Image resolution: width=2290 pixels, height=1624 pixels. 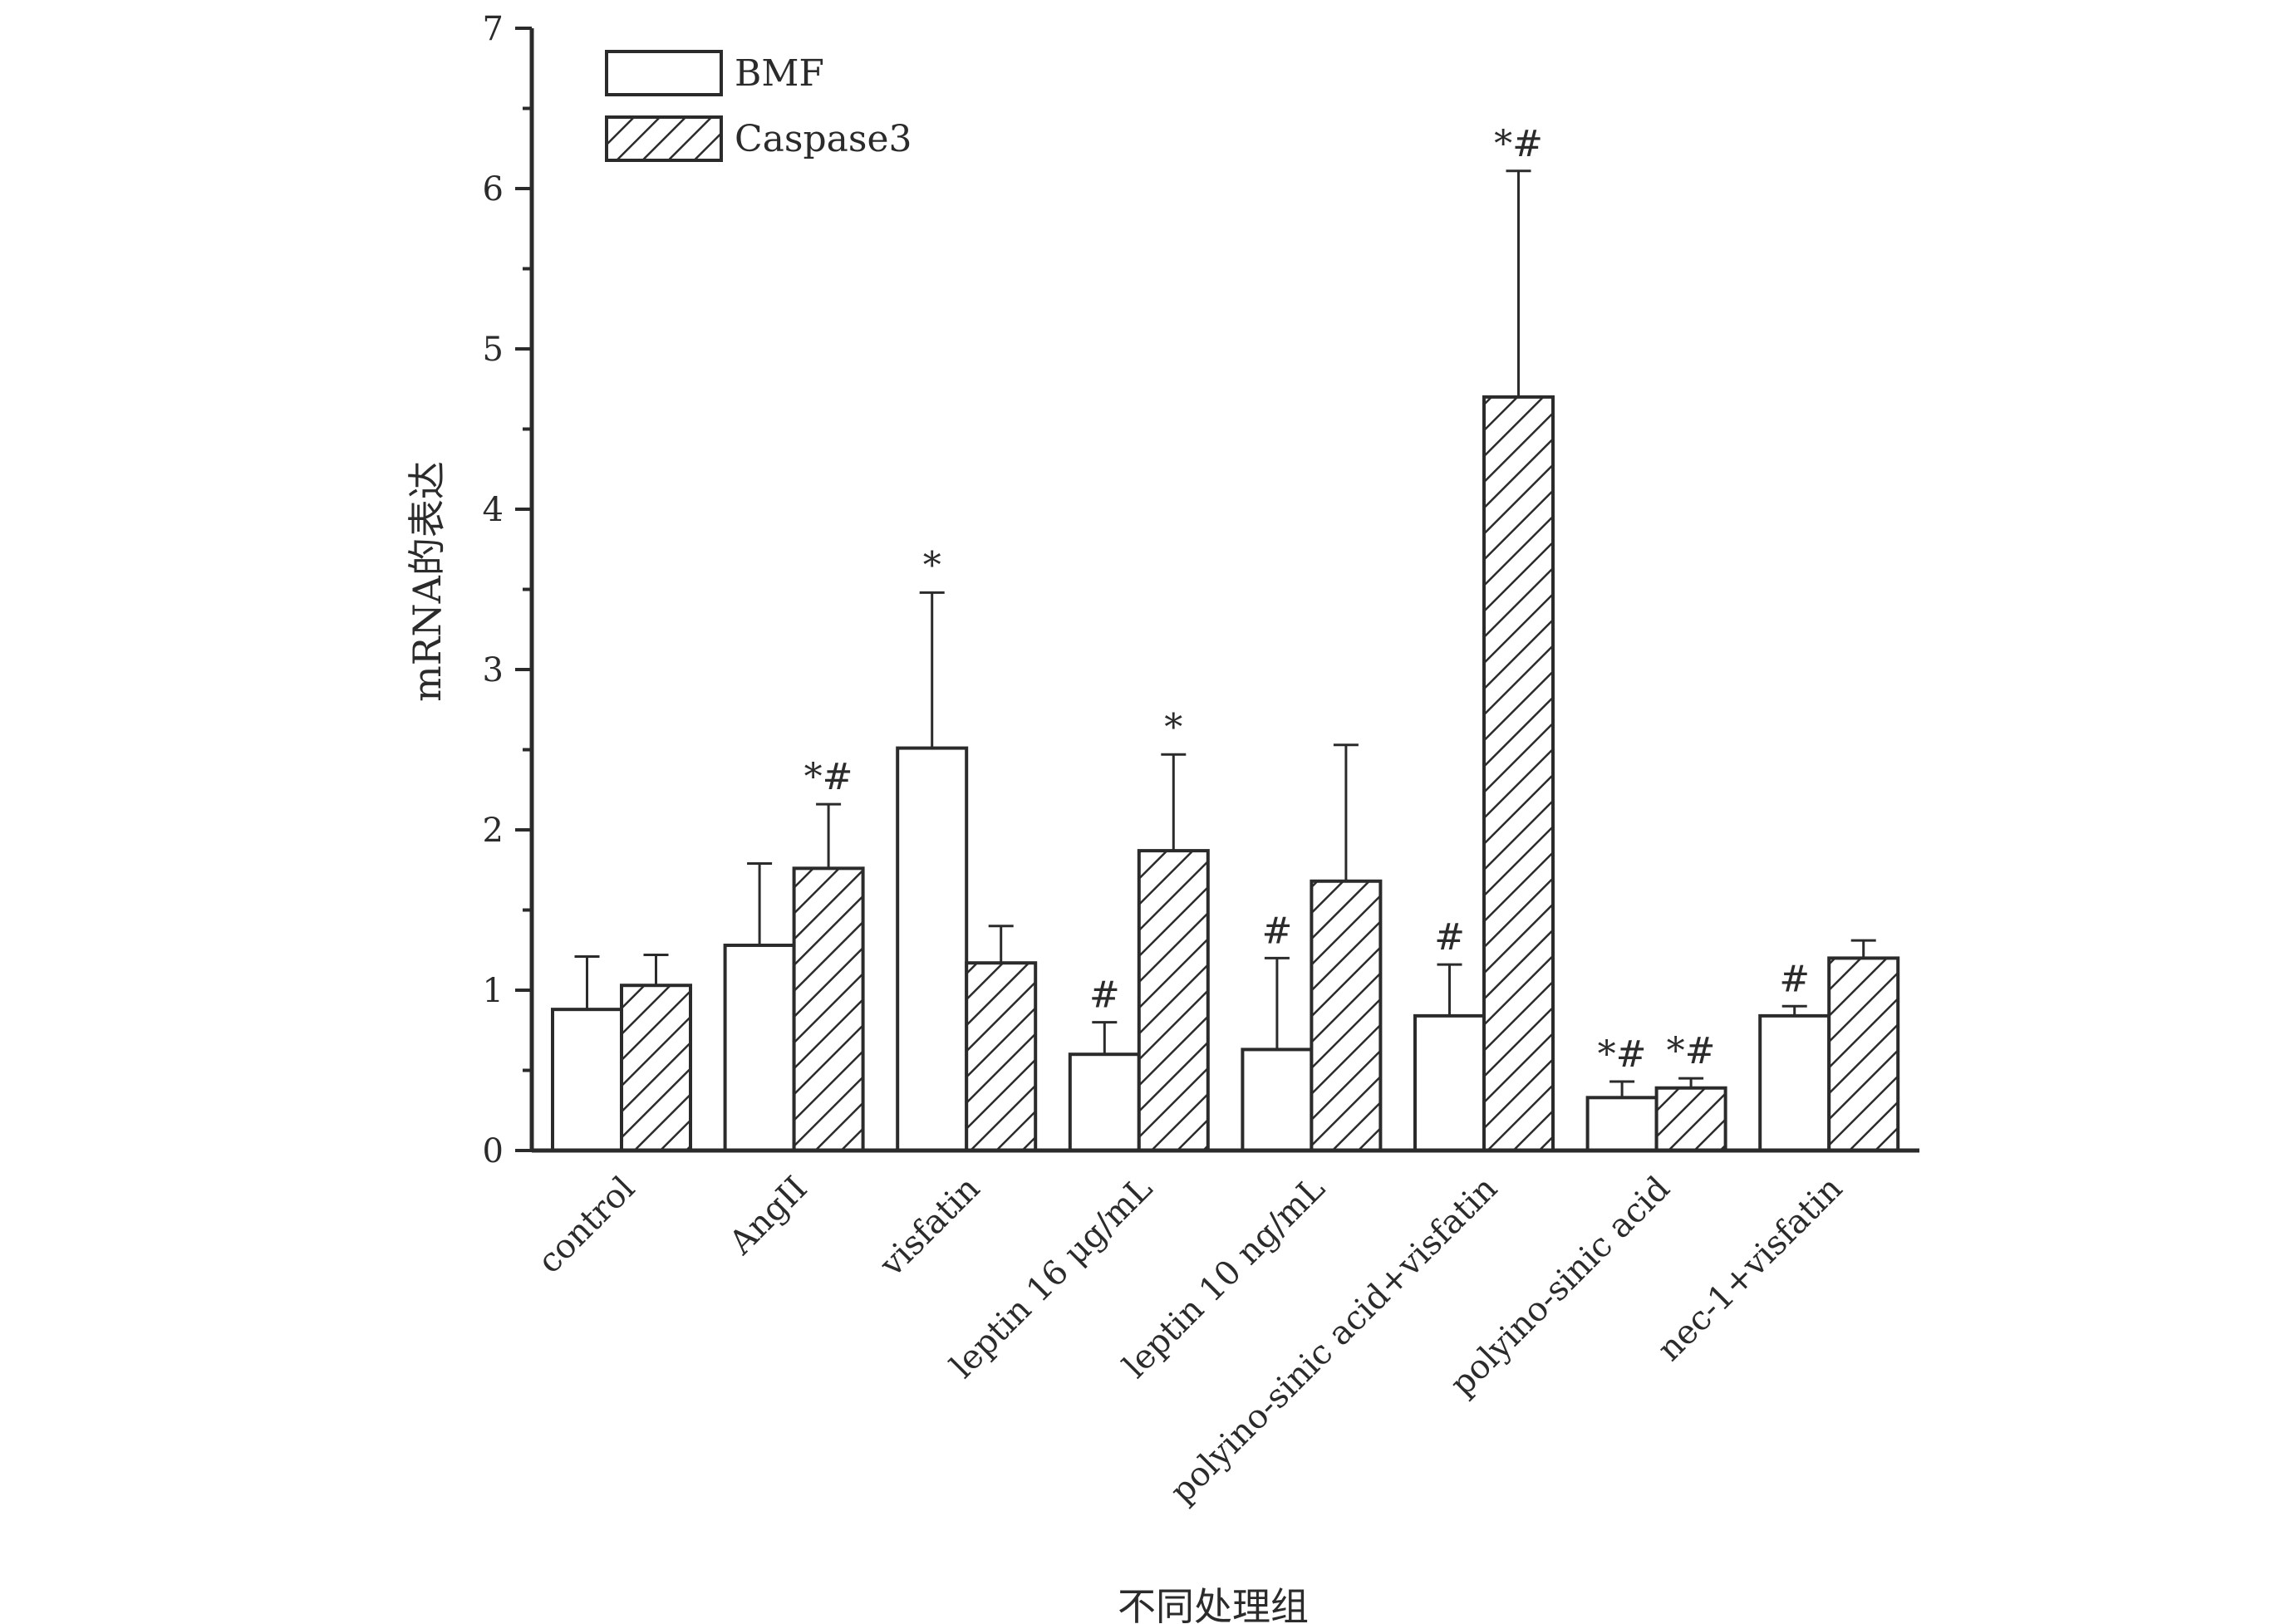 I want to click on y-tick-label: 2, so click(x=493, y=831).